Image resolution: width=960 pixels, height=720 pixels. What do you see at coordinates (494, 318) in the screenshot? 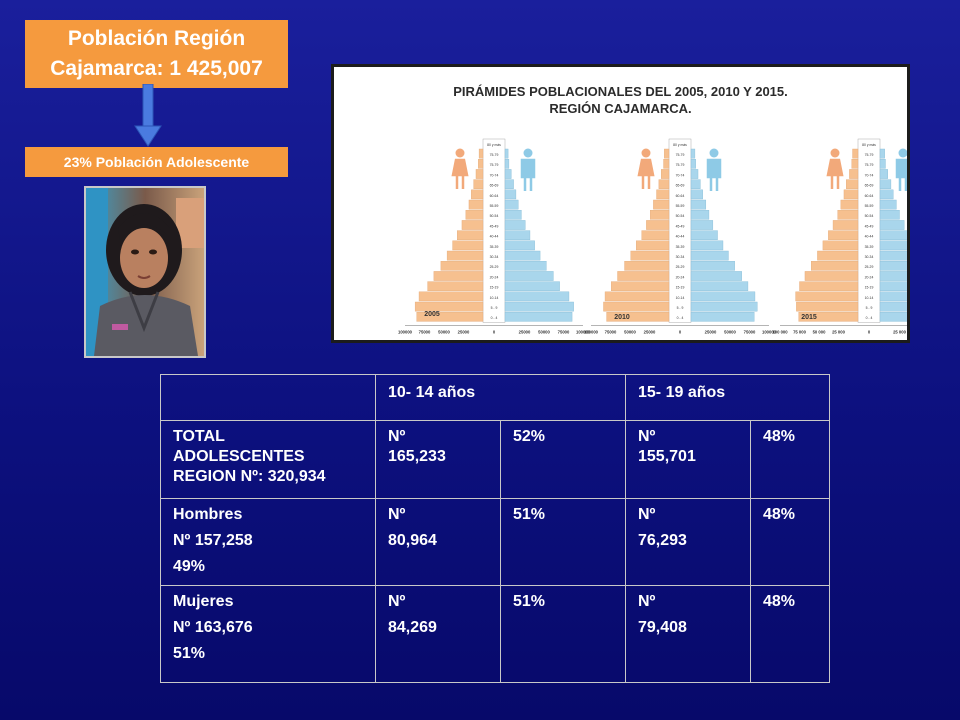
I see `age-label: 0 - 4` at bounding box center [494, 318].